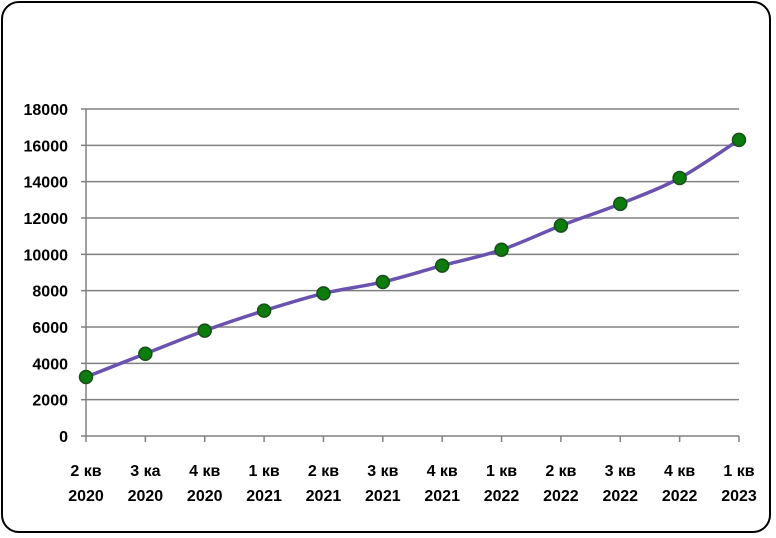 This screenshot has width=776, height=538. Describe the element at coordinates (739, 484) in the screenshot. I see `x-tick-label: 1 кв 2023` at that location.